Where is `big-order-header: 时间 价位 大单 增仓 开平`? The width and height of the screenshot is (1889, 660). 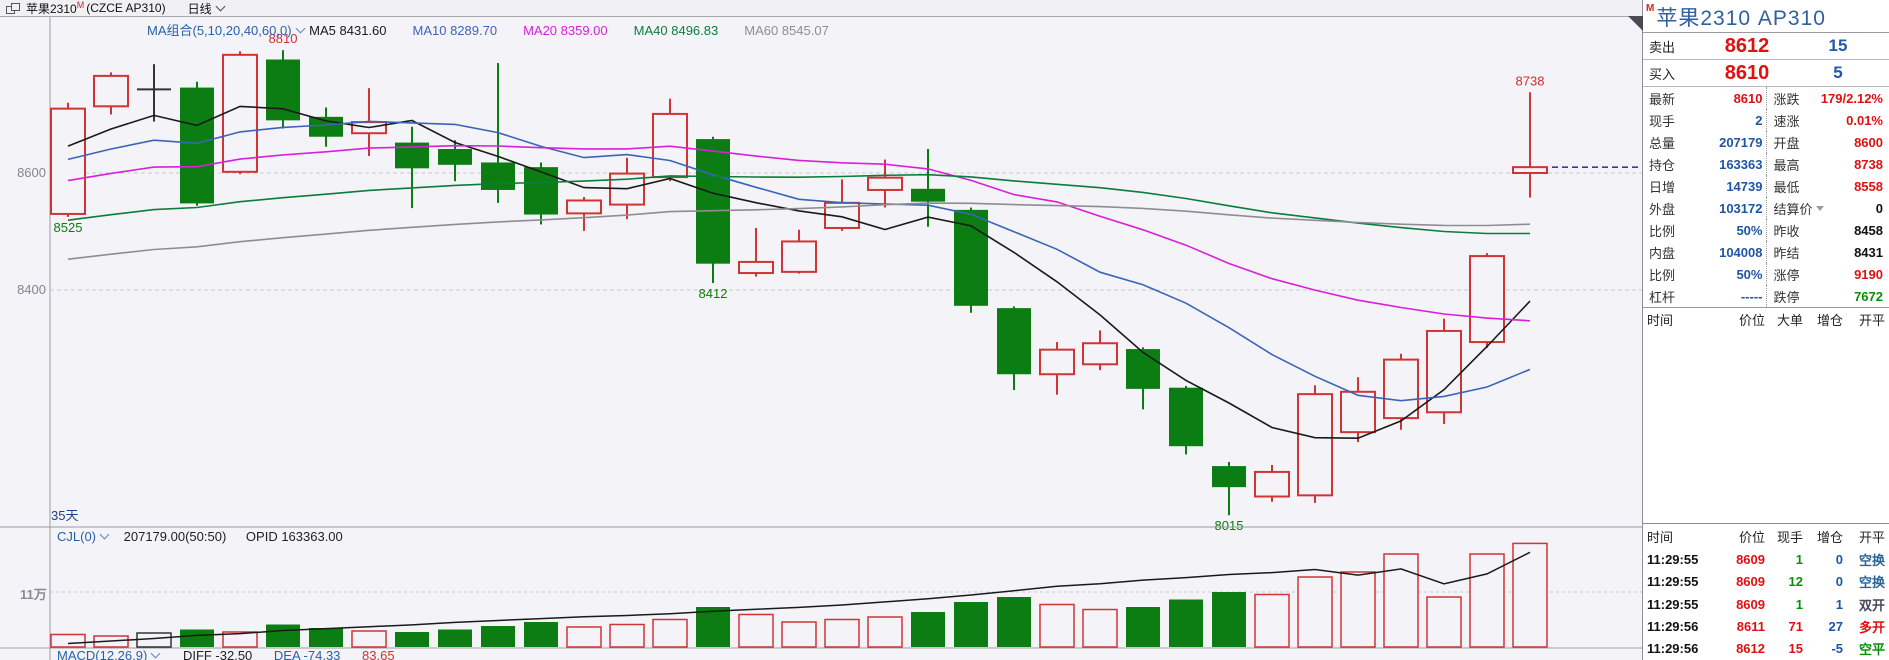
big-order-header: 时间 价位 大单 增仓 开平 is located at coordinates (1766, 319).